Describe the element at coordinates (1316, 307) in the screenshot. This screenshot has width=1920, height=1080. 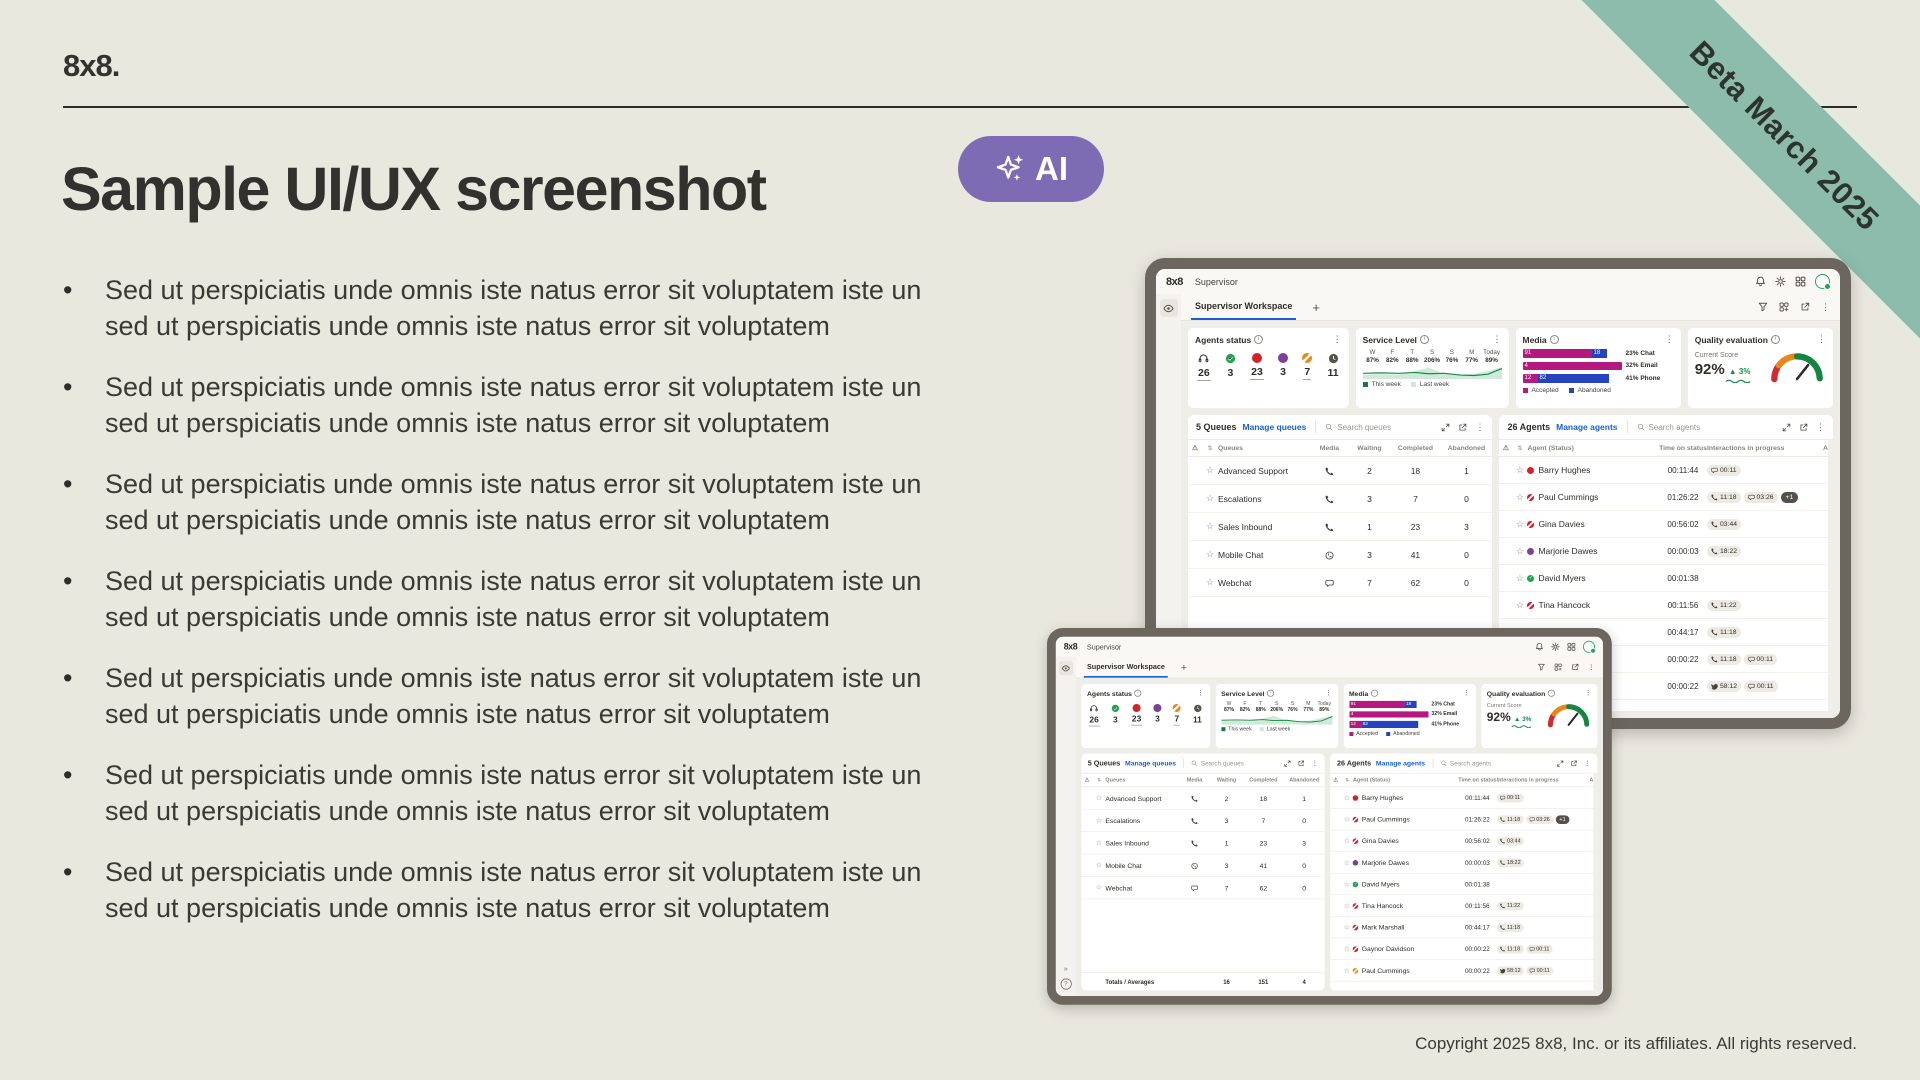
I see `add-tab-button: +` at that location.